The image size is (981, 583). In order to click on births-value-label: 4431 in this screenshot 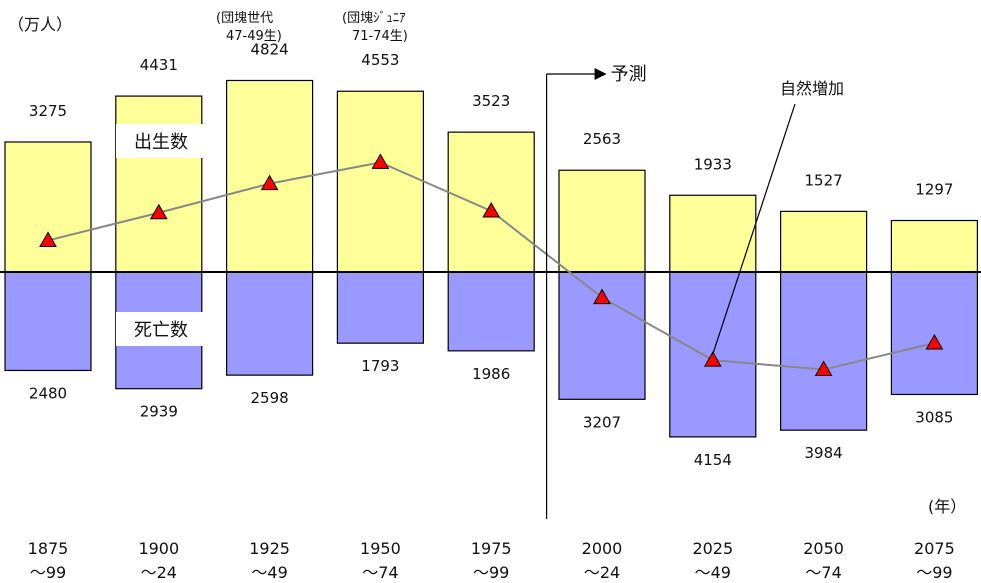, I will do `click(159, 65)`.